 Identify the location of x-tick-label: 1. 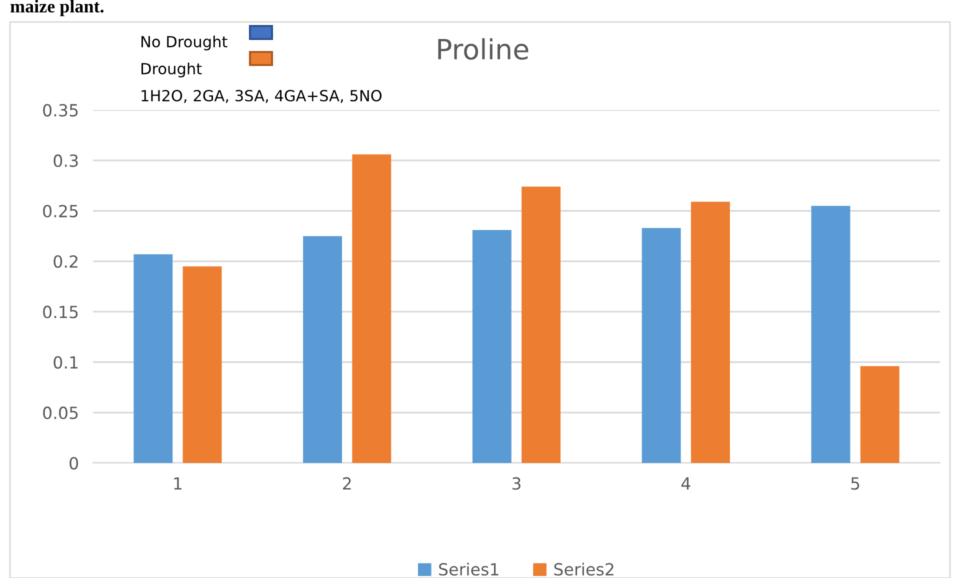
(178, 483).